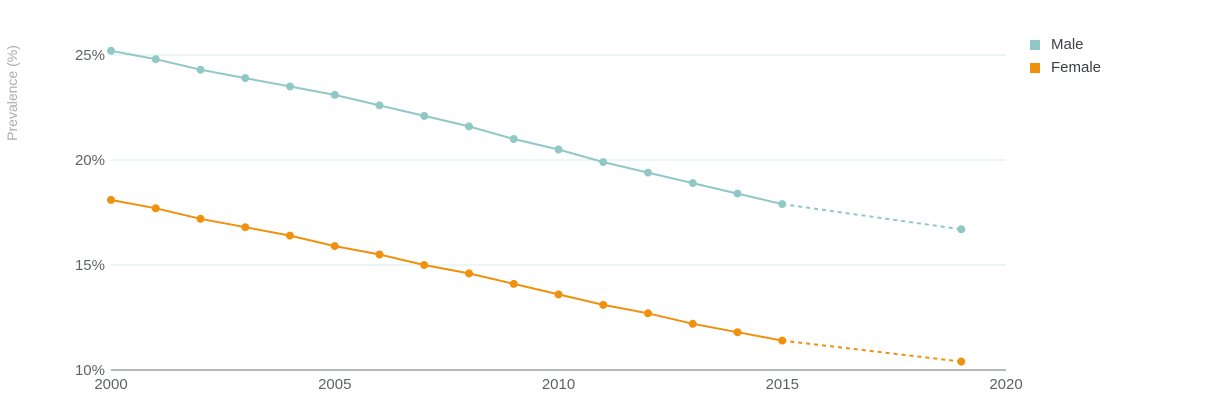 This screenshot has height=402, width=1230. What do you see at coordinates (872, 351) in the screenshot?
I see `projection-line-female` at bounding box center [872, 351].